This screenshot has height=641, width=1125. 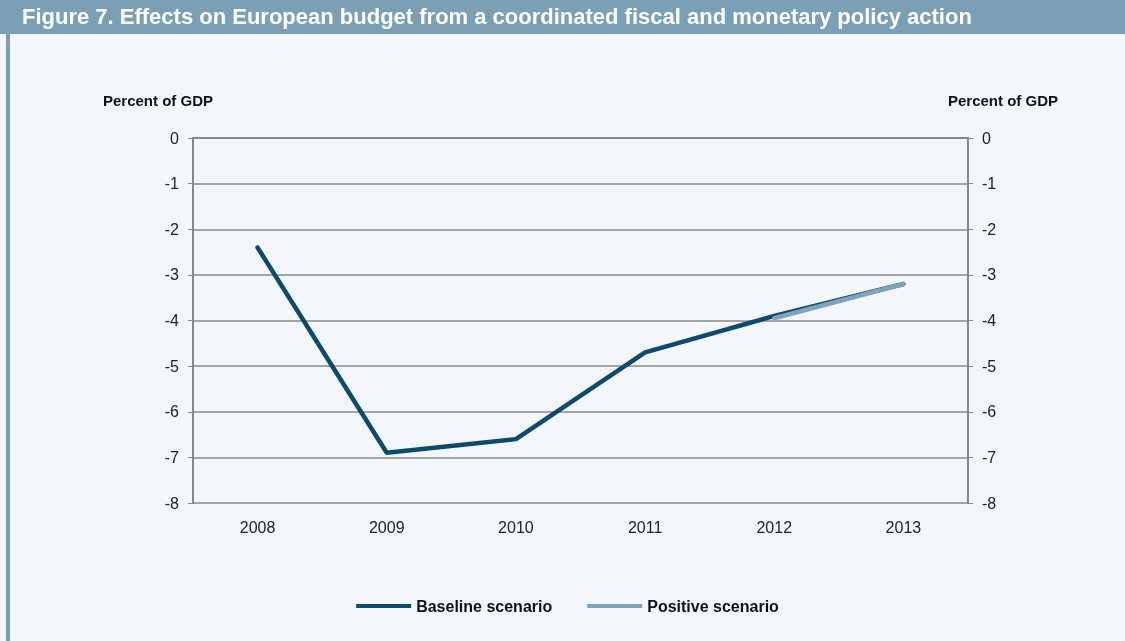 I want to click on y2-tick-label: -3, so click(x=989, y=275).